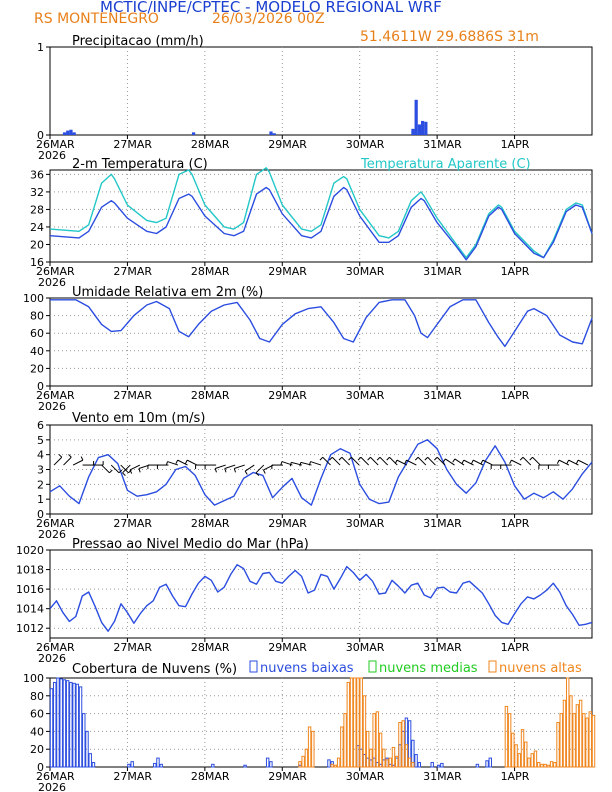 This screenshot has height=792, width=612. I want to click on header-coords: 51.4611W 29.6886S 31m, so click(449, 37).